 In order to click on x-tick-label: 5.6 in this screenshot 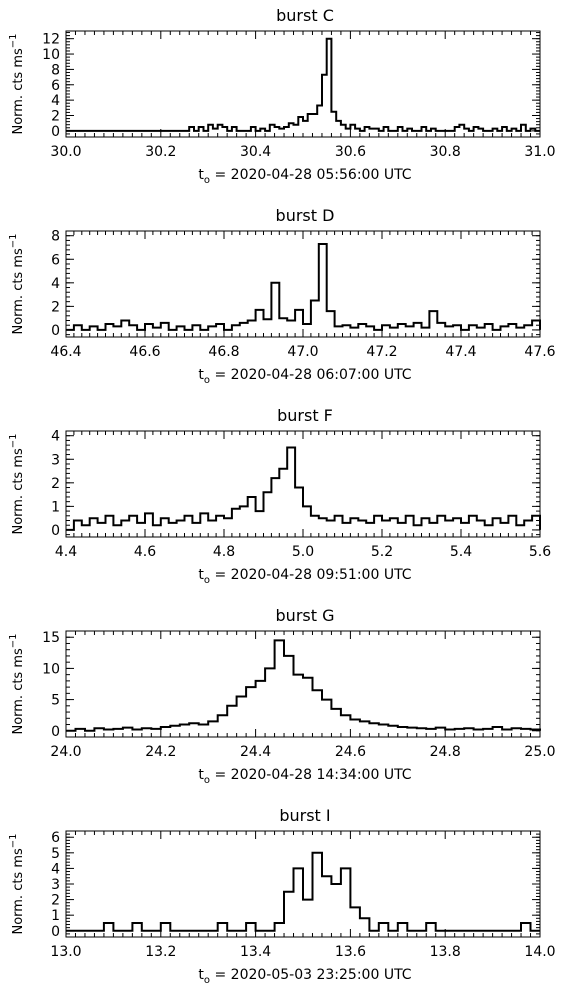, I will do `click(540, 552)`.